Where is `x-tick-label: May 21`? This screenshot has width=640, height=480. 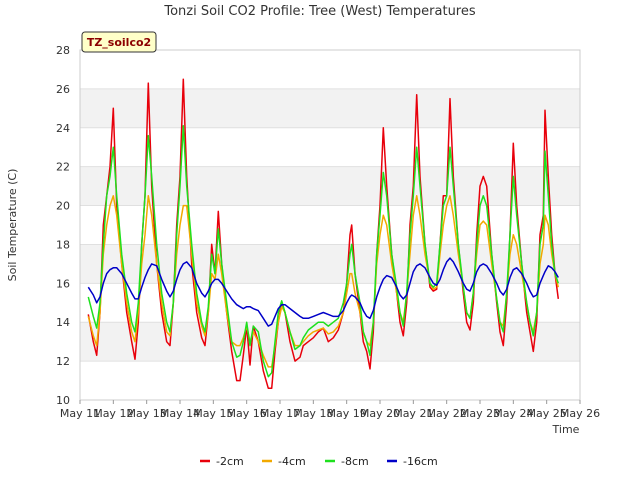
x-tick-label: May 21 is located at coordinates (413, 413).